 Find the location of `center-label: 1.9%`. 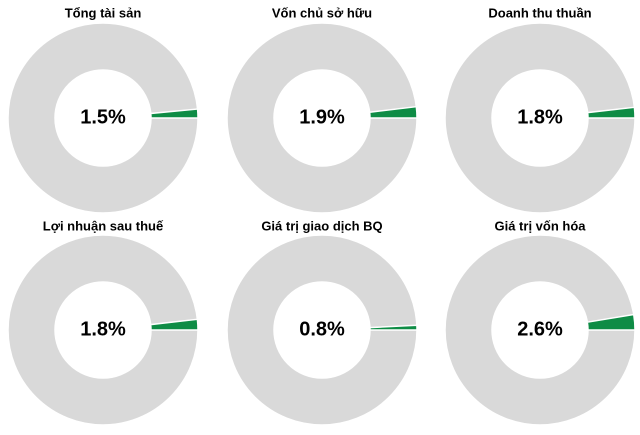

center-label: 1.9% is located at coordinates (322, 117).